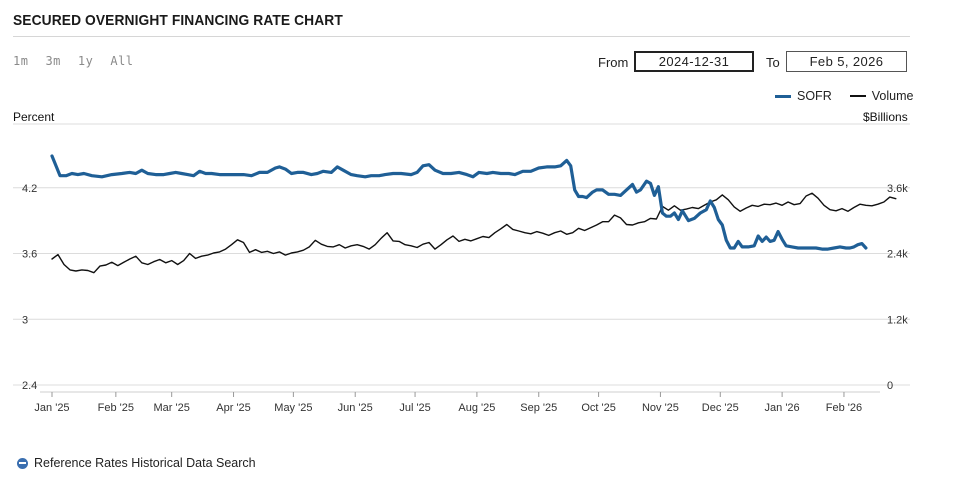  I want to click on x-tick-label: Nov '25, so click(660, 408).